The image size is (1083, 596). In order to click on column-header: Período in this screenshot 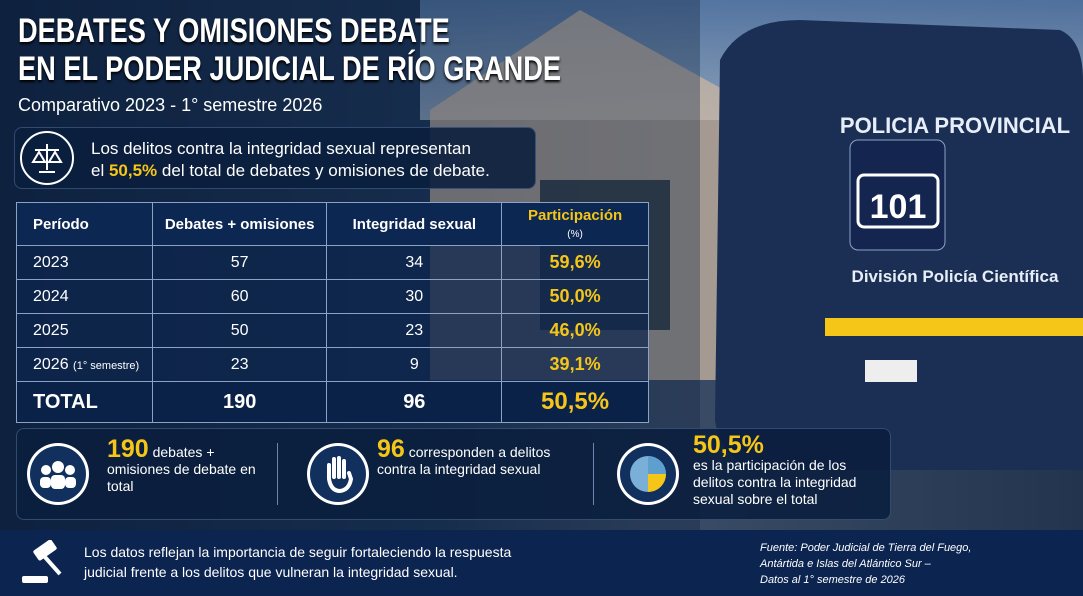, I will do `click(84, 224)`.